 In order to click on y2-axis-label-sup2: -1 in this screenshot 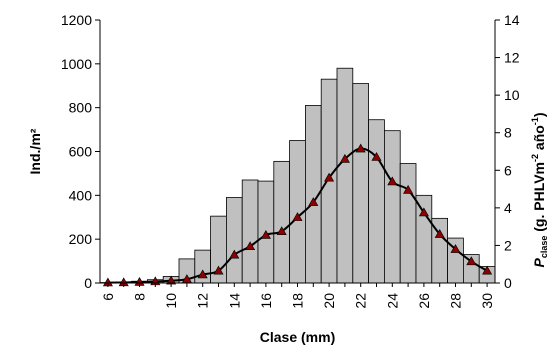, I will do `click(535, 121)`.